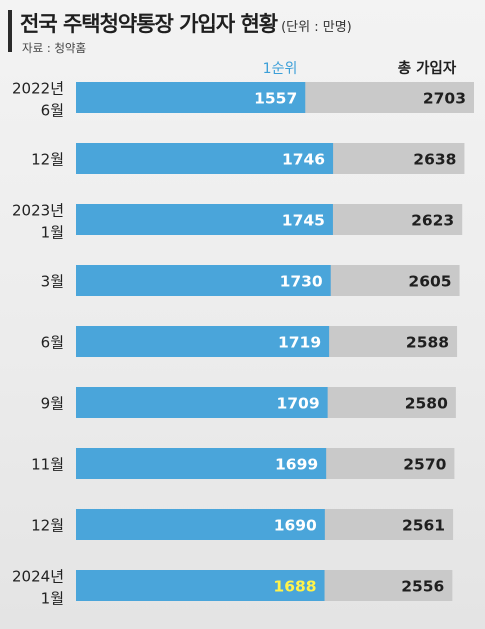  Describe the element at coordinates (47, 465) in the screenshot. I see `category-label-month: 11월` at that location.